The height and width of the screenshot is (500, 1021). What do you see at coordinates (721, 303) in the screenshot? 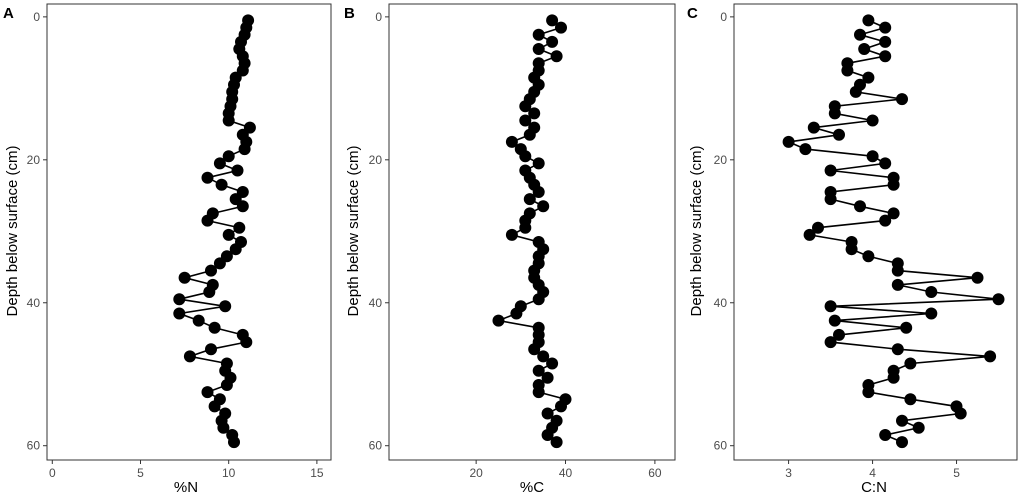
I see `panel-c-y-tick-label: 40` at bounding box center [721, 303].